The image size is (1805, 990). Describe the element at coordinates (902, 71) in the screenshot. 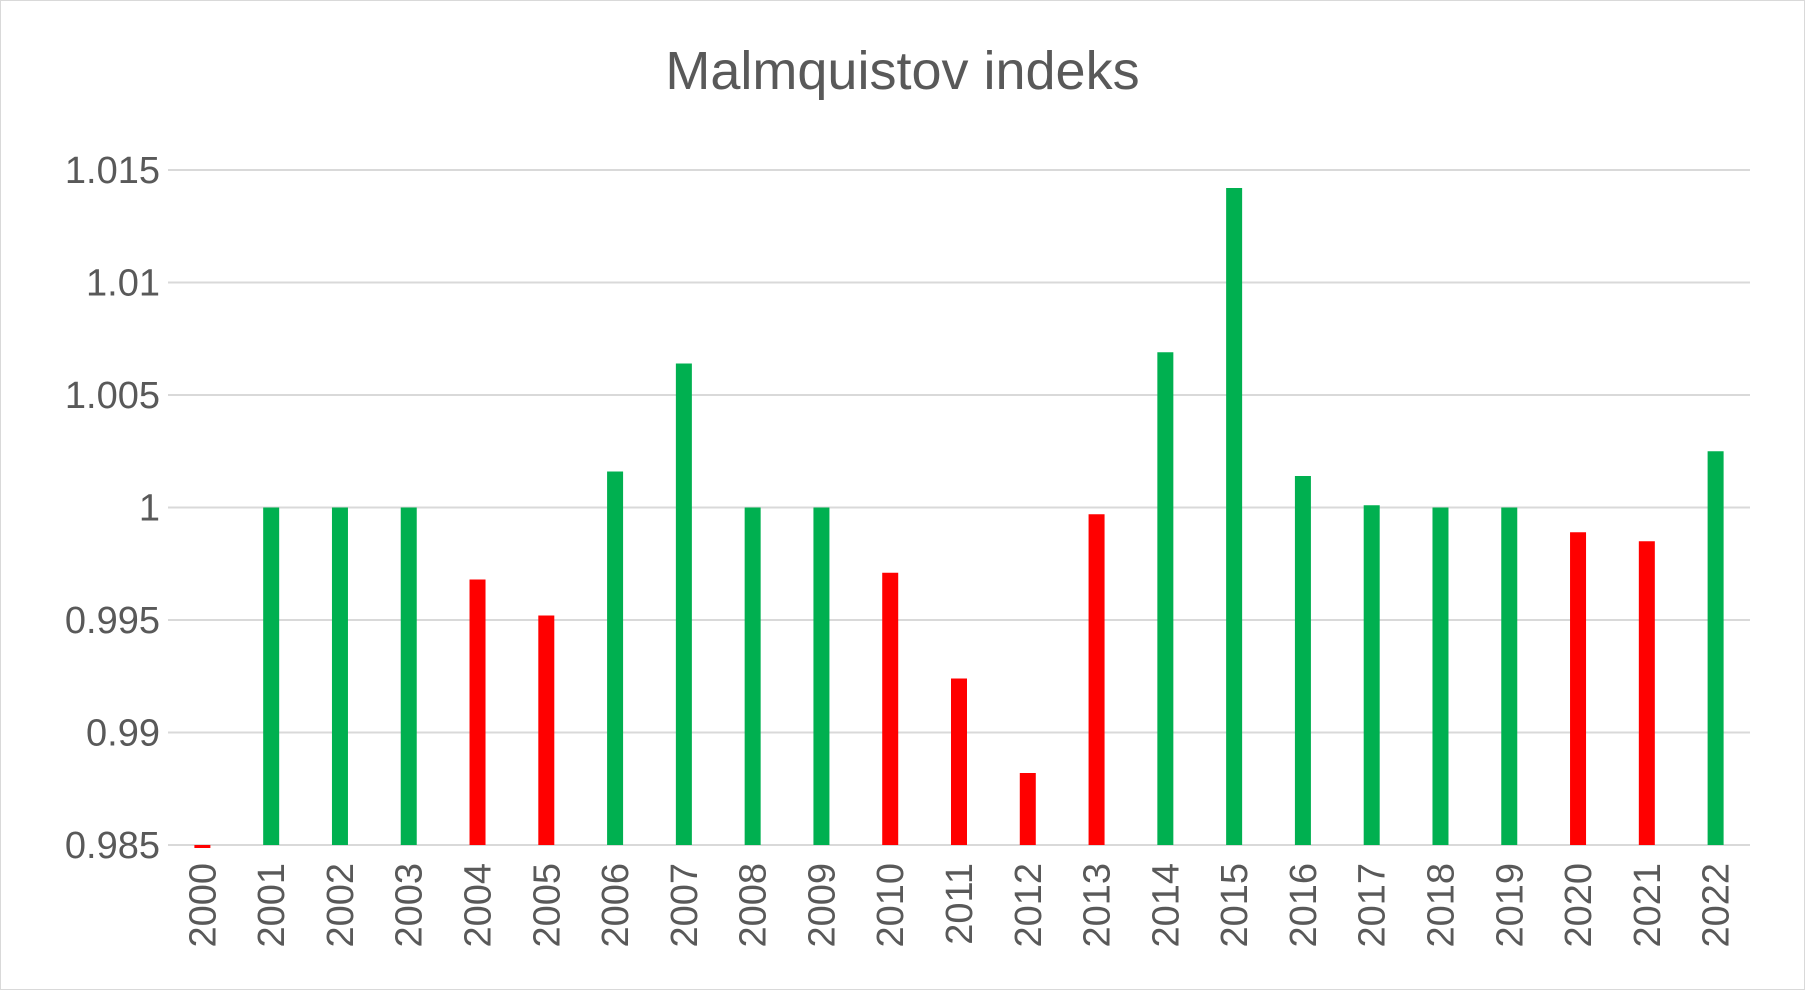

I see `chart-title: Malmquistov indeks` at that location.